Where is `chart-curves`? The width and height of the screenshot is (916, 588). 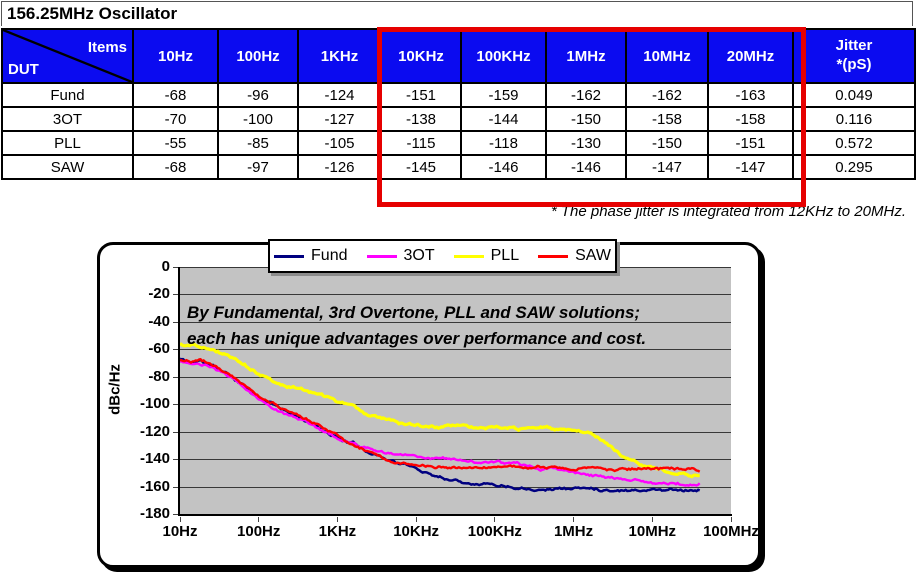 chart-curves is located at coordinates (440, 417).